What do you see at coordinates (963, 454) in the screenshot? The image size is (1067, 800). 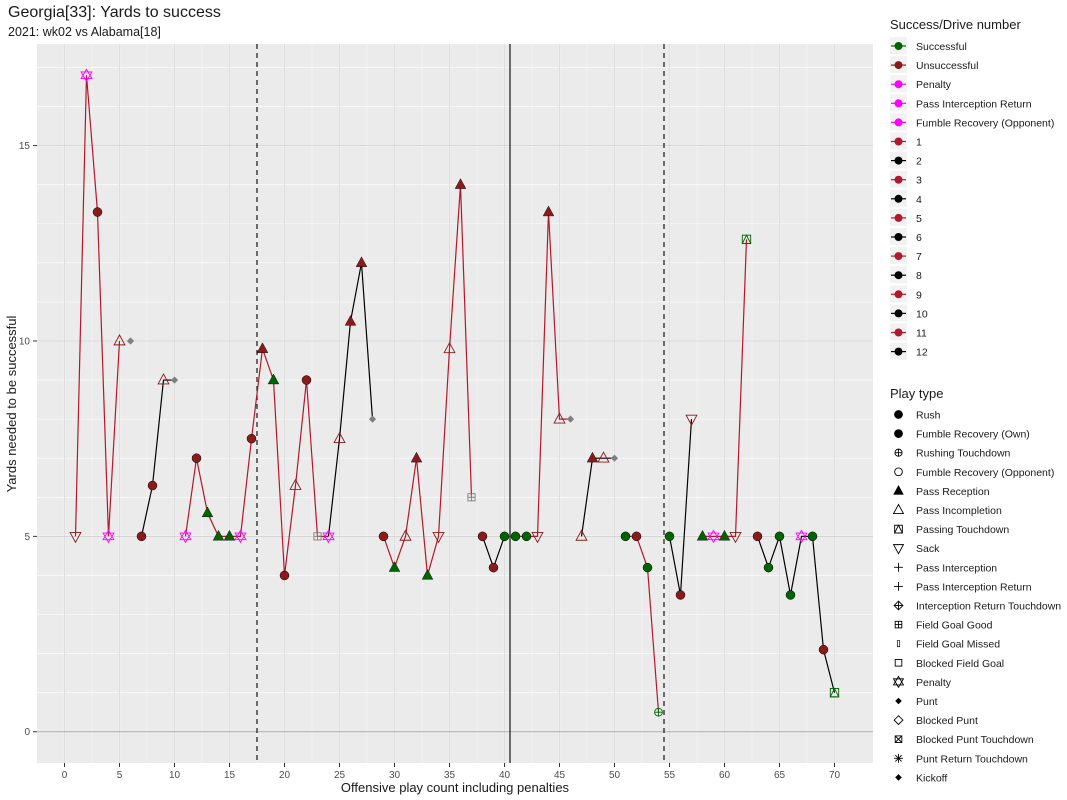 I see `legend-label: Rushing Touchdown` at bounding box center [963, 454].